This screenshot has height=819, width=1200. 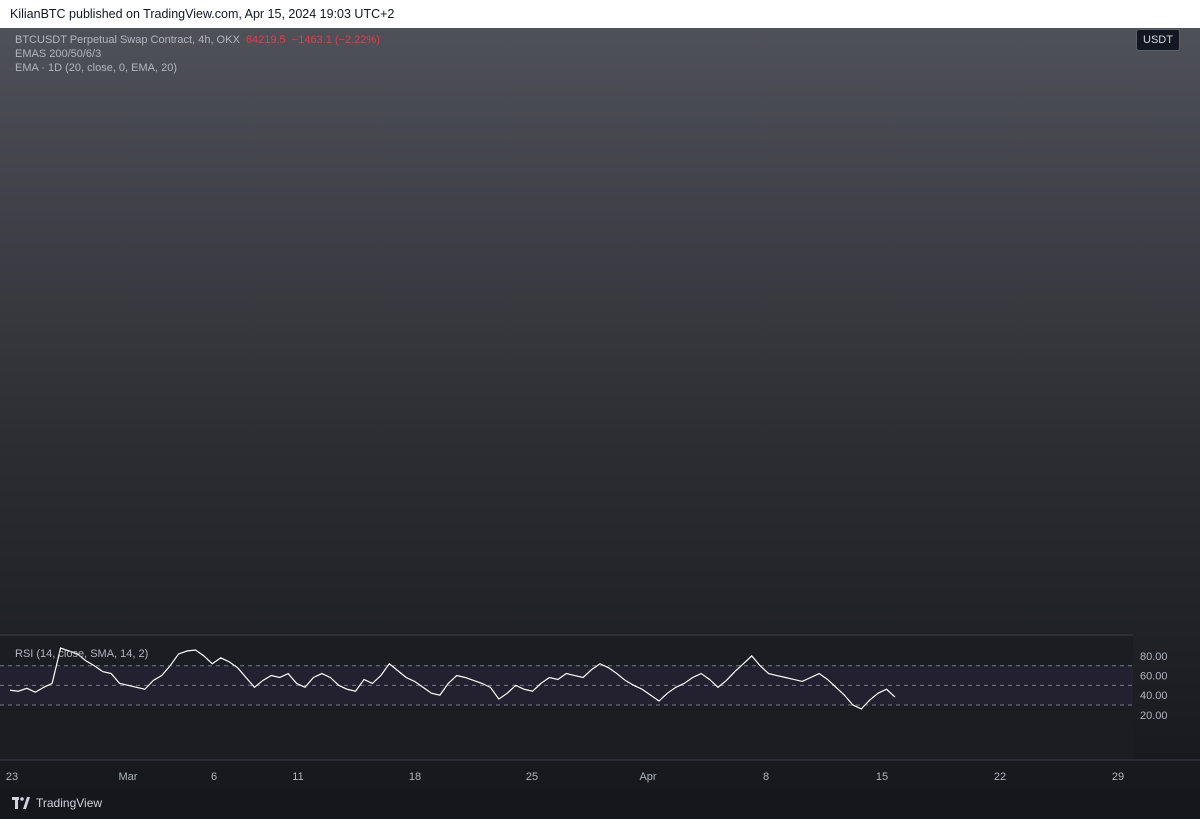 I want to click on brand: TradingView, so click(x=57, y=803).